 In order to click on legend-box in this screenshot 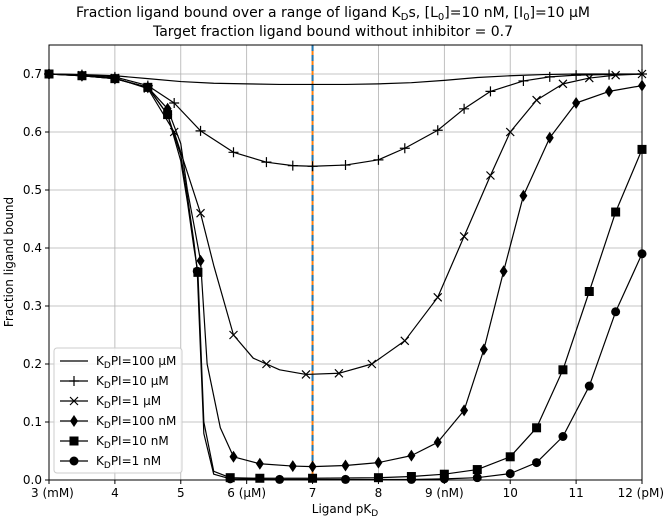, I will do `click(118, 410)`.